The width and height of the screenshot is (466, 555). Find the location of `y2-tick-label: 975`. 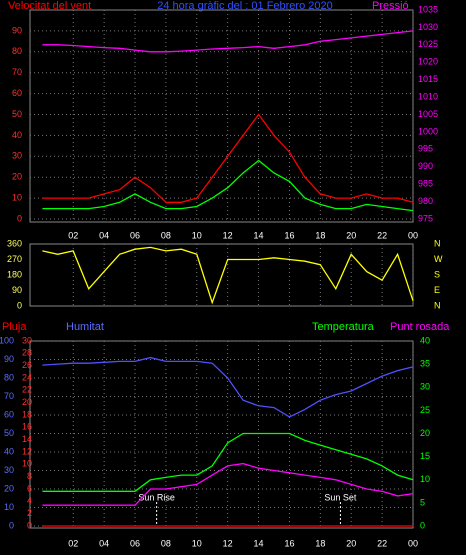

y2-tick-label: 975 is located at coordinates (425, 218).